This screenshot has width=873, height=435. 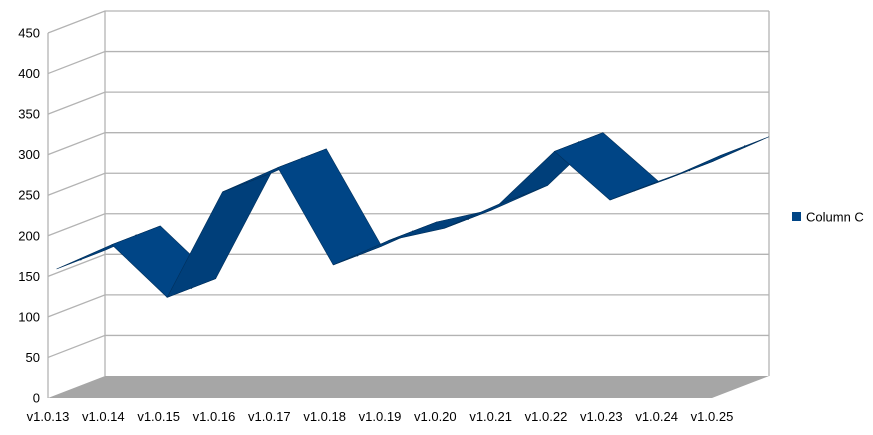 What do you see at coordinates (33, 357) in the screenshot?
I see `y-tick-label: 50` at bounding box center [33, 357].